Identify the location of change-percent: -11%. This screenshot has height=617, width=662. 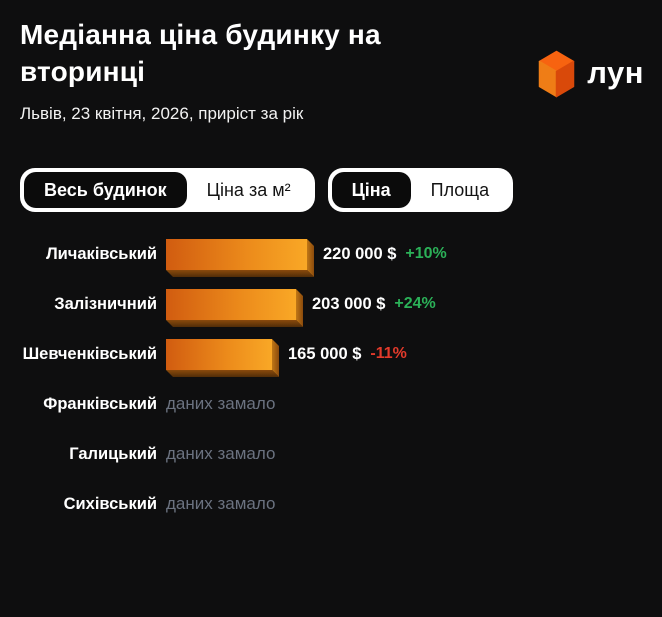
(388, 353).